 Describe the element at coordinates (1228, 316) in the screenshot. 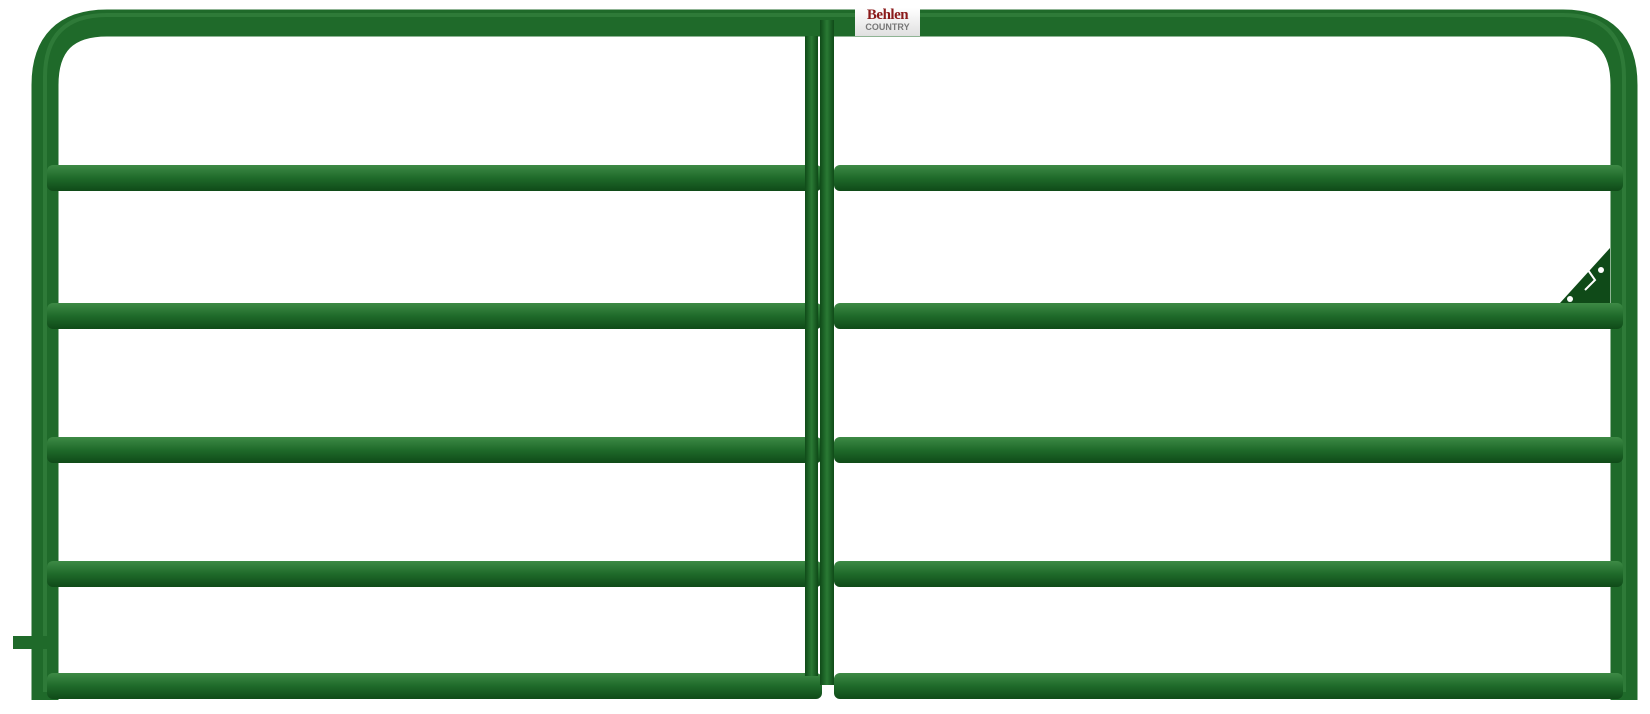

I see `rail-2-right` at that location.